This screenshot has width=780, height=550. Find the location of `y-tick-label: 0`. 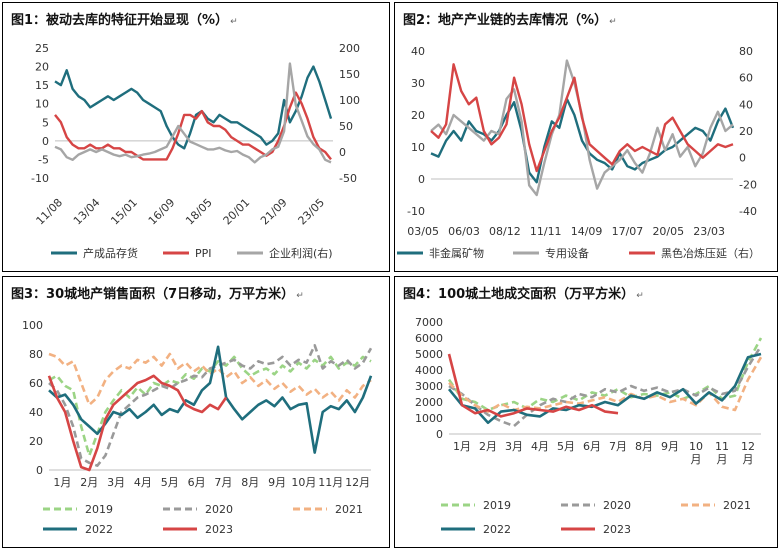

y-tick-label: 0 is located at coordinates (39, 470).